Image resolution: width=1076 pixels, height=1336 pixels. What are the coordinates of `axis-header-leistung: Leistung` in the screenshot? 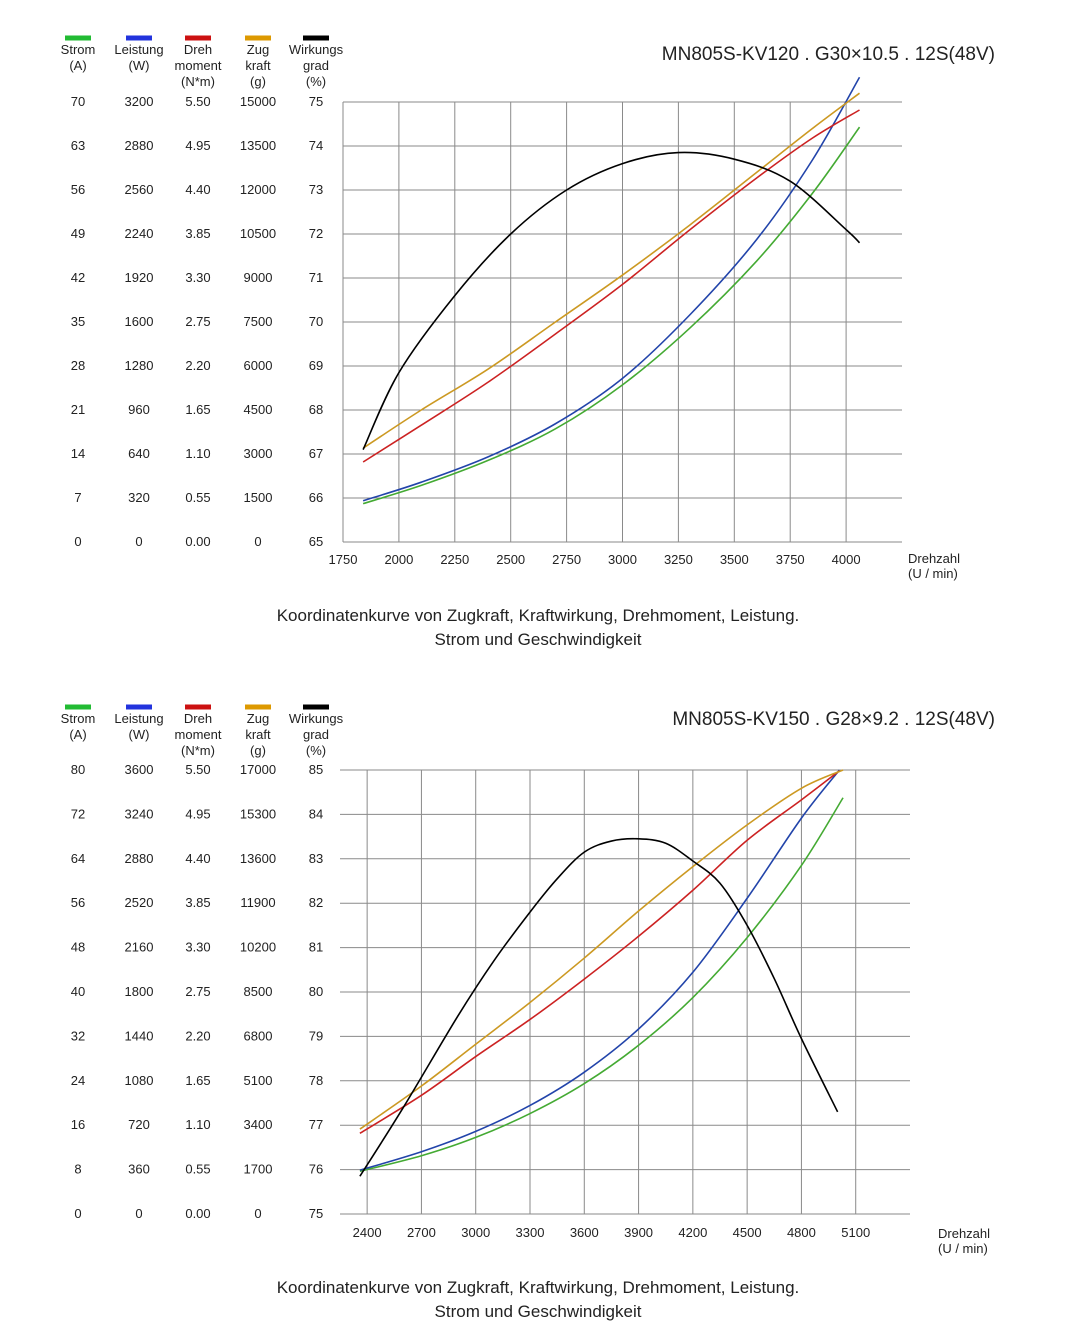 It's located at (138, 718).